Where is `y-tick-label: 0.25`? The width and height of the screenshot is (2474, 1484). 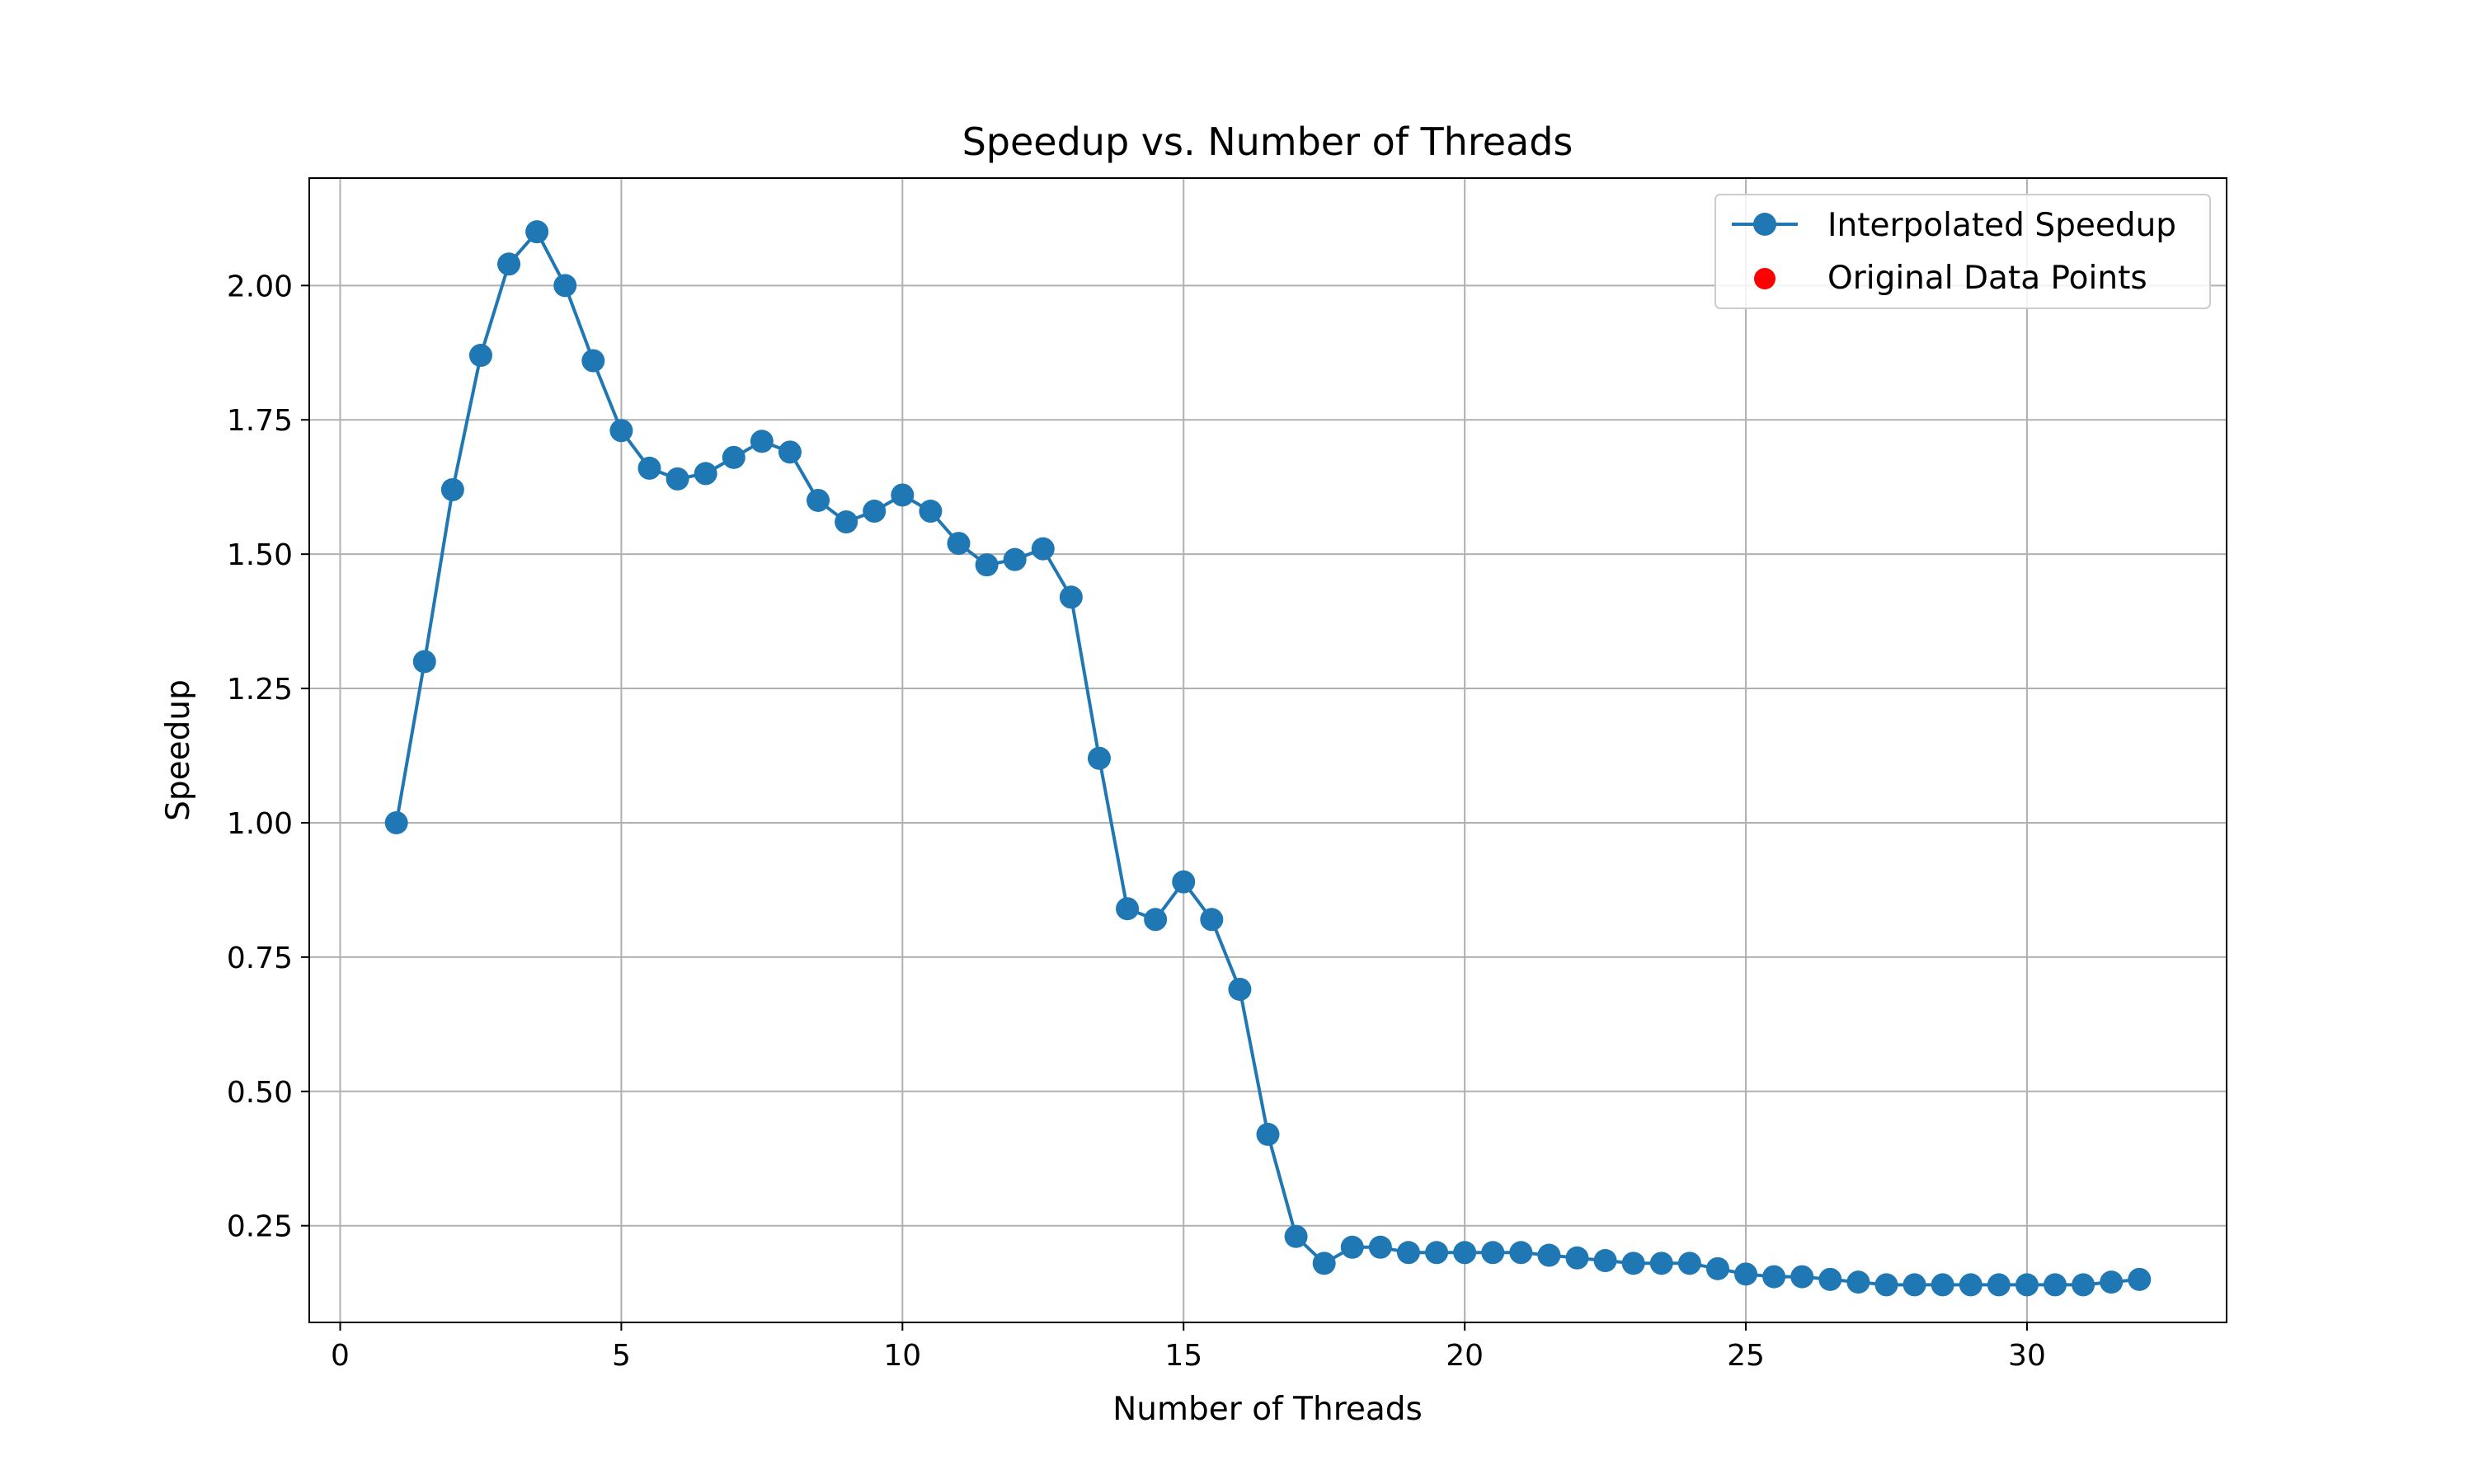 y-tick-label: 0.25 is located at coordinates (260, 1227).